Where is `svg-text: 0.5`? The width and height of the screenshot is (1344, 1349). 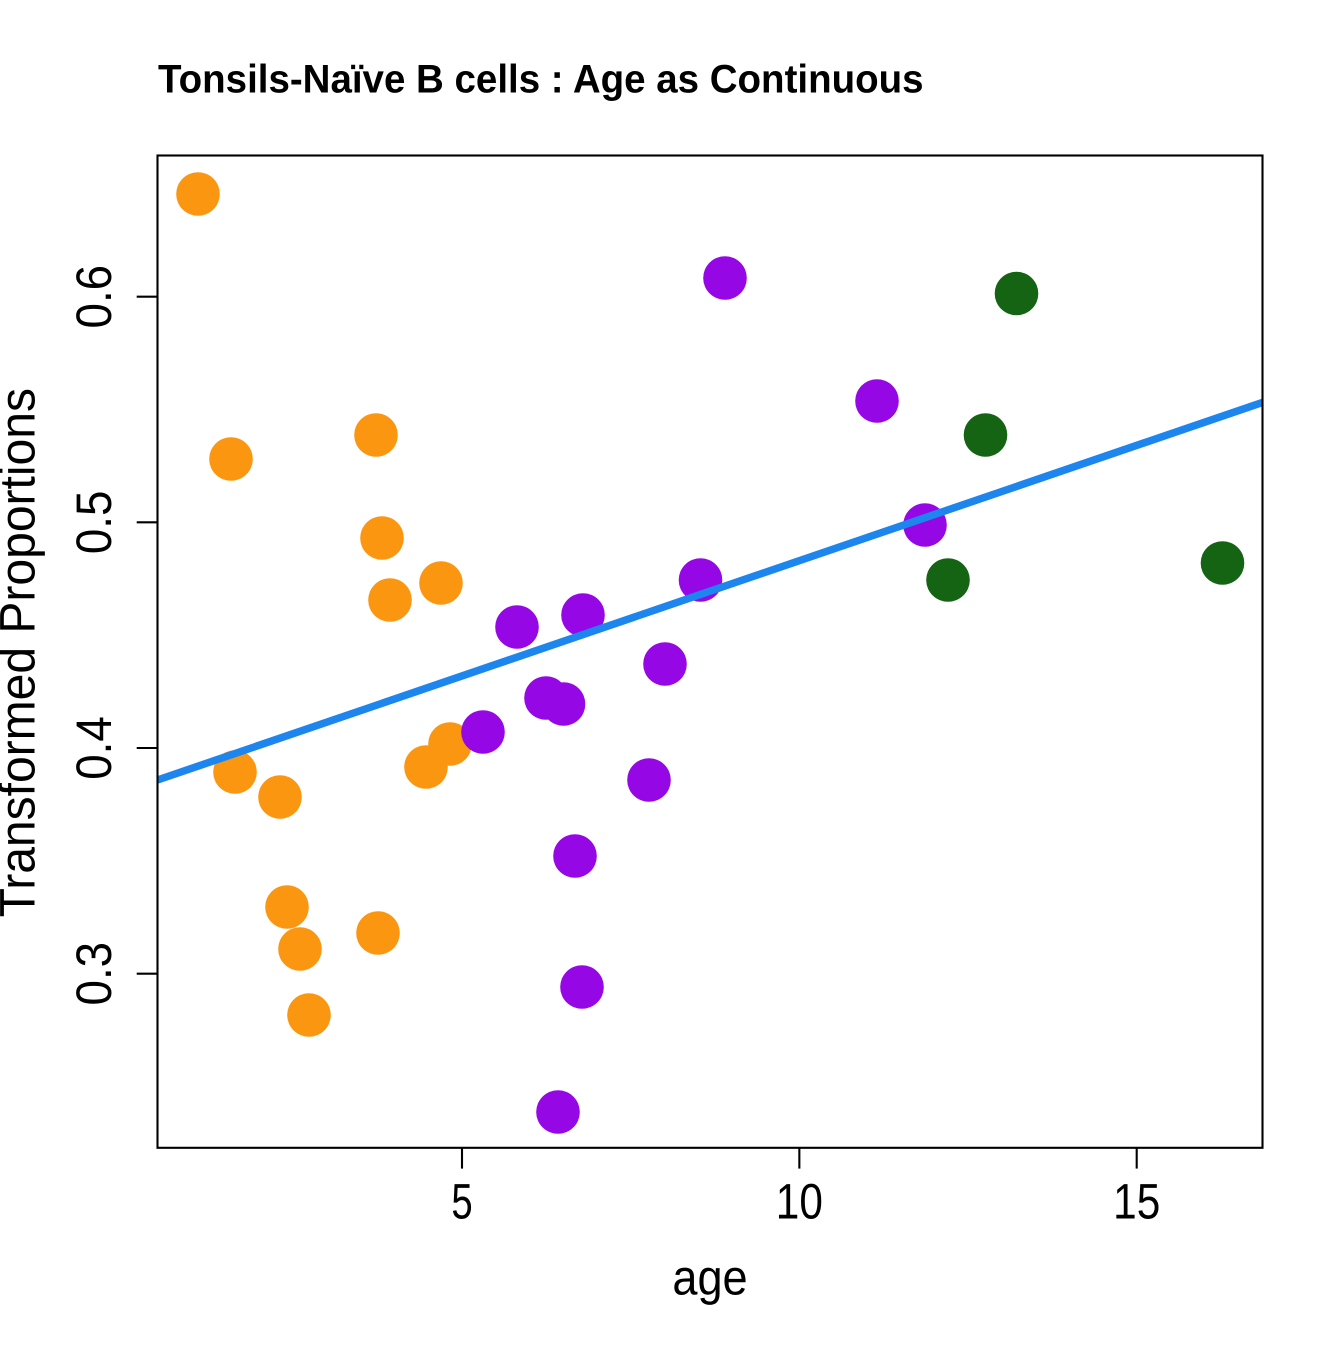
svg-text: 0.5 is located at coordinates (94, 523).